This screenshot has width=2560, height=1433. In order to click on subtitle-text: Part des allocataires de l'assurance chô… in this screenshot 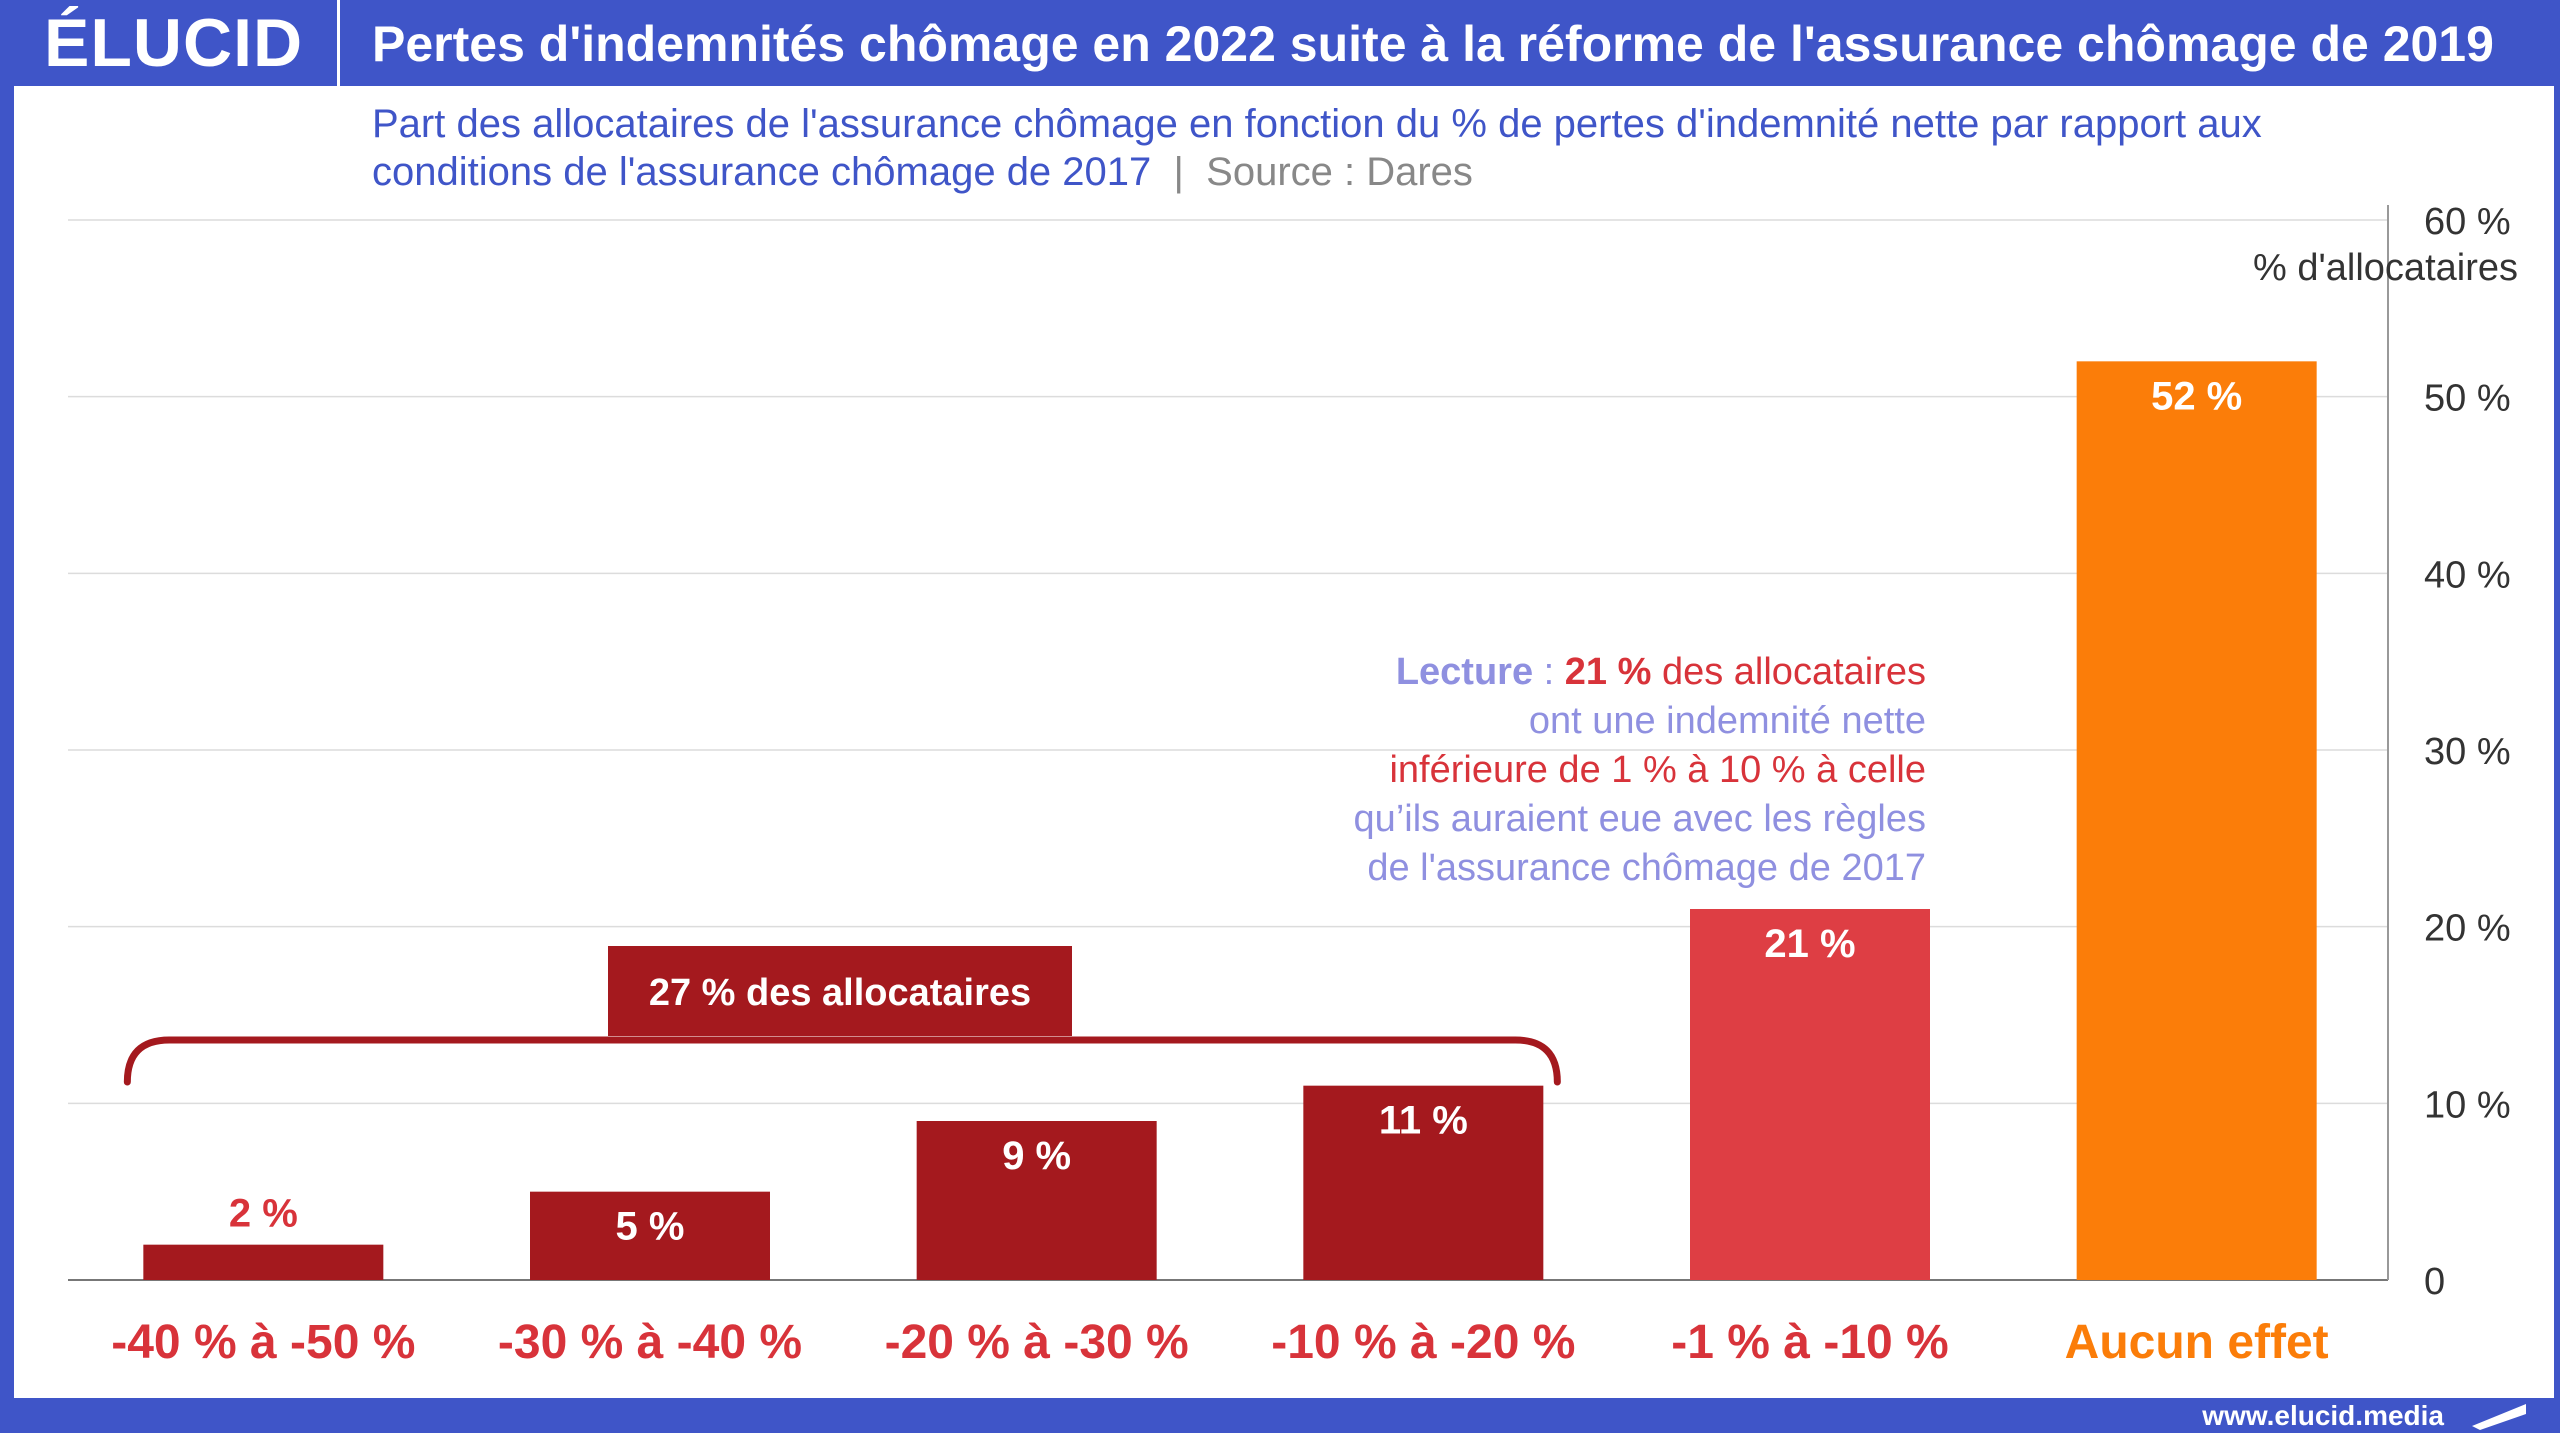, I will do `click(1317, 148)`.